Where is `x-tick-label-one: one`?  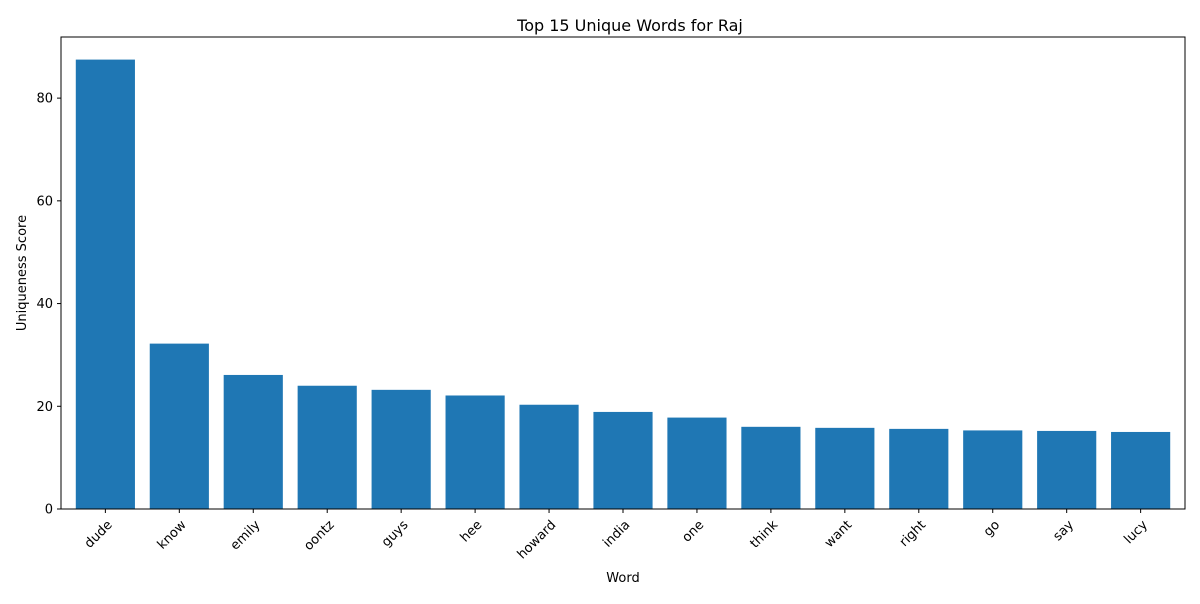
x-tick-label-one: one is located at coordinates (694, 532).